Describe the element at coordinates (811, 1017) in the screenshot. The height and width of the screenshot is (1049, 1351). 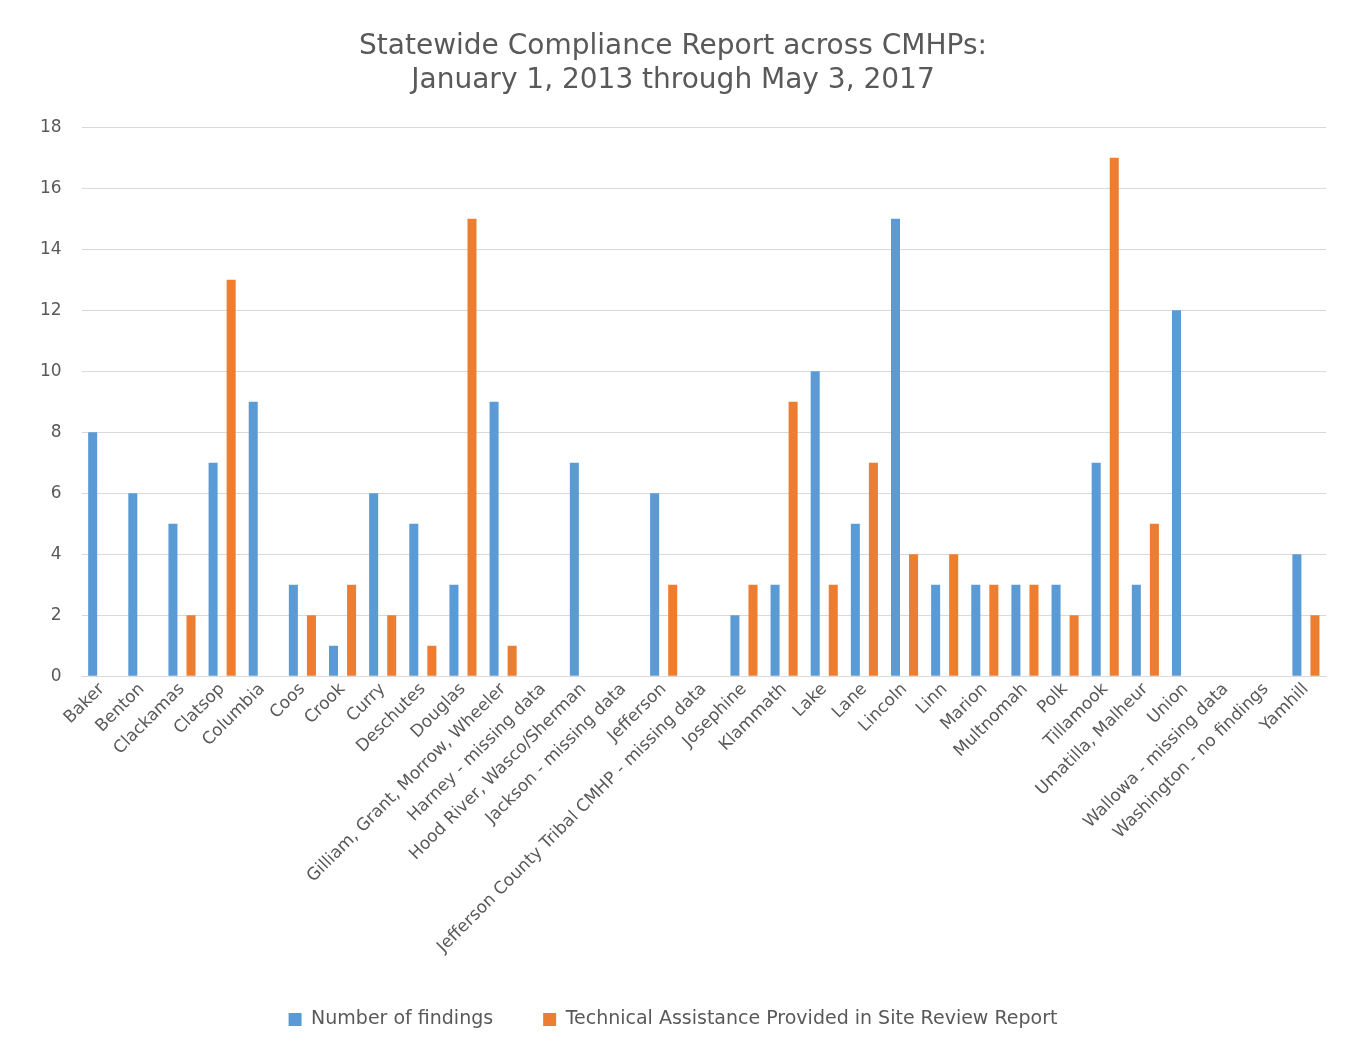
I see `legend-label: Technical Assistance Provided in Site Review Report` at that location.